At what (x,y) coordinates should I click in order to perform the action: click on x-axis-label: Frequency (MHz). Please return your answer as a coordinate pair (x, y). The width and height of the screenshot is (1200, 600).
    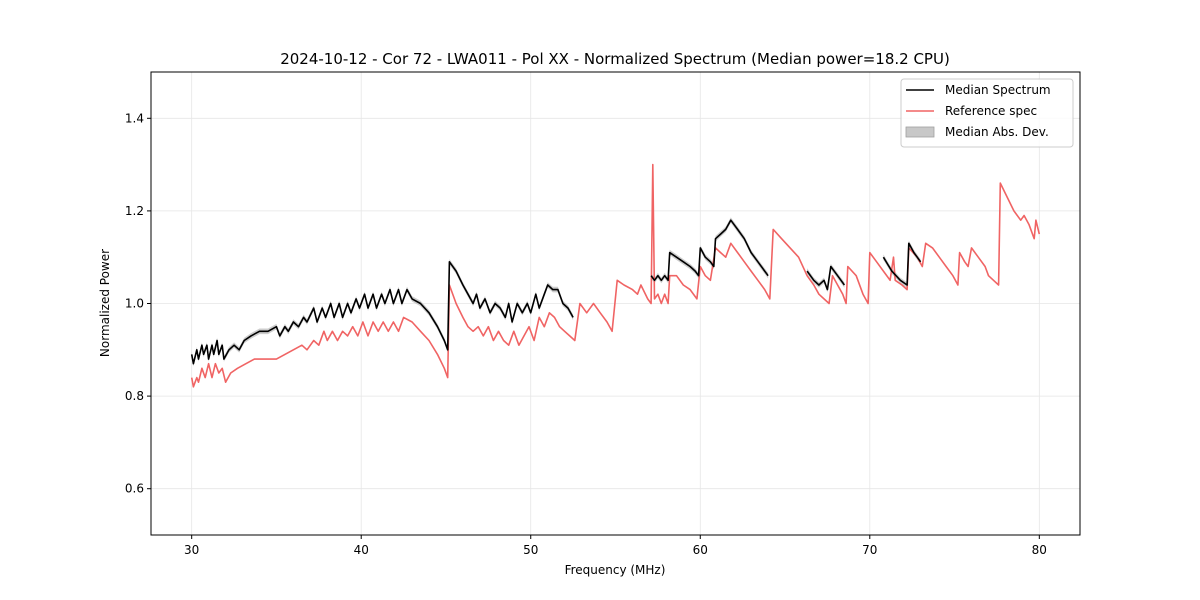
    Looking at the image, I should click on (615, 570).